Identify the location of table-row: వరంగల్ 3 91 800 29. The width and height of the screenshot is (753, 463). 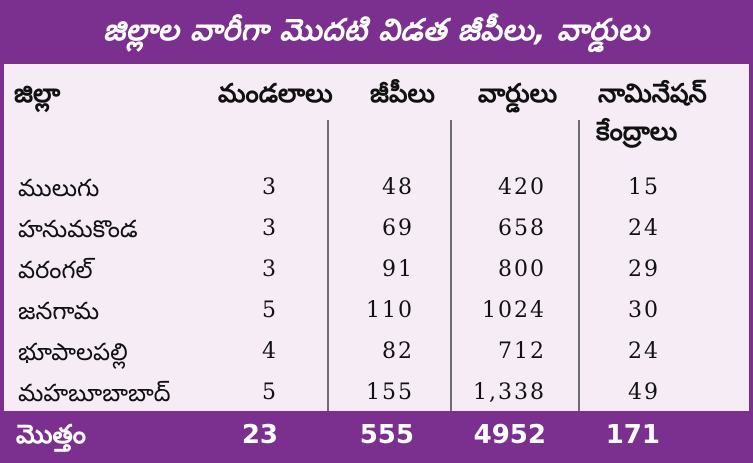
(376, 270).